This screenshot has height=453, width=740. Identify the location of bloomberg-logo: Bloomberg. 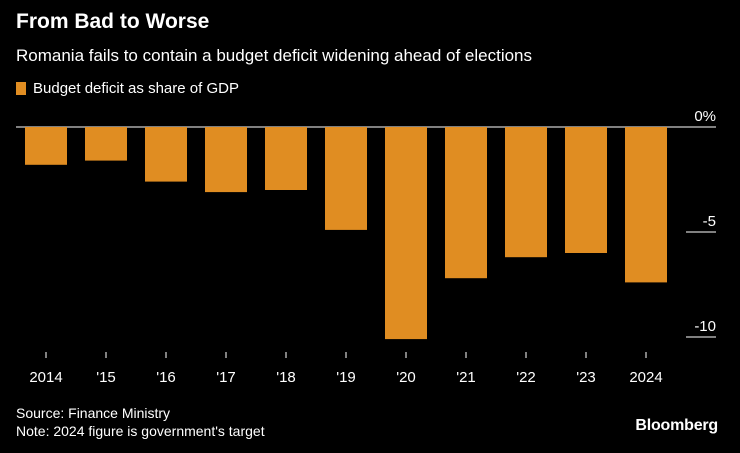
(676, 425).